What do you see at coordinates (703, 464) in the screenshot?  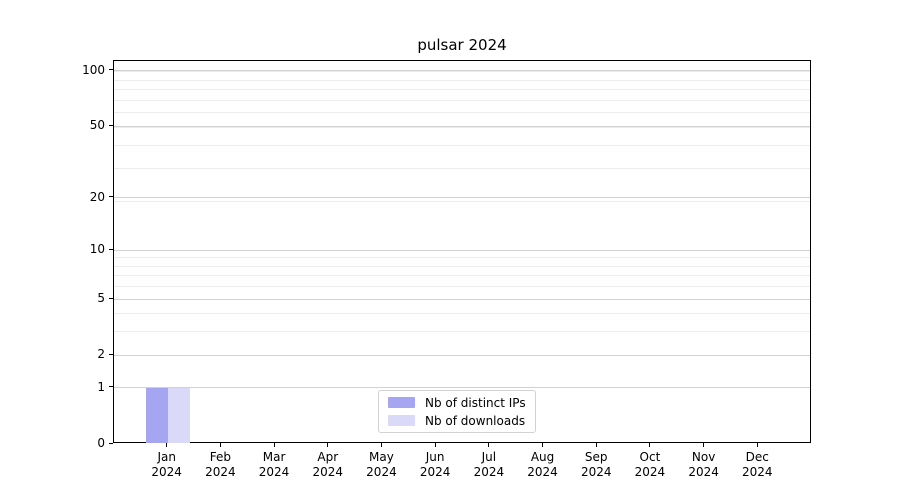 I see `x-tick-label: Nov 2024` at bounding box center [703, 464].